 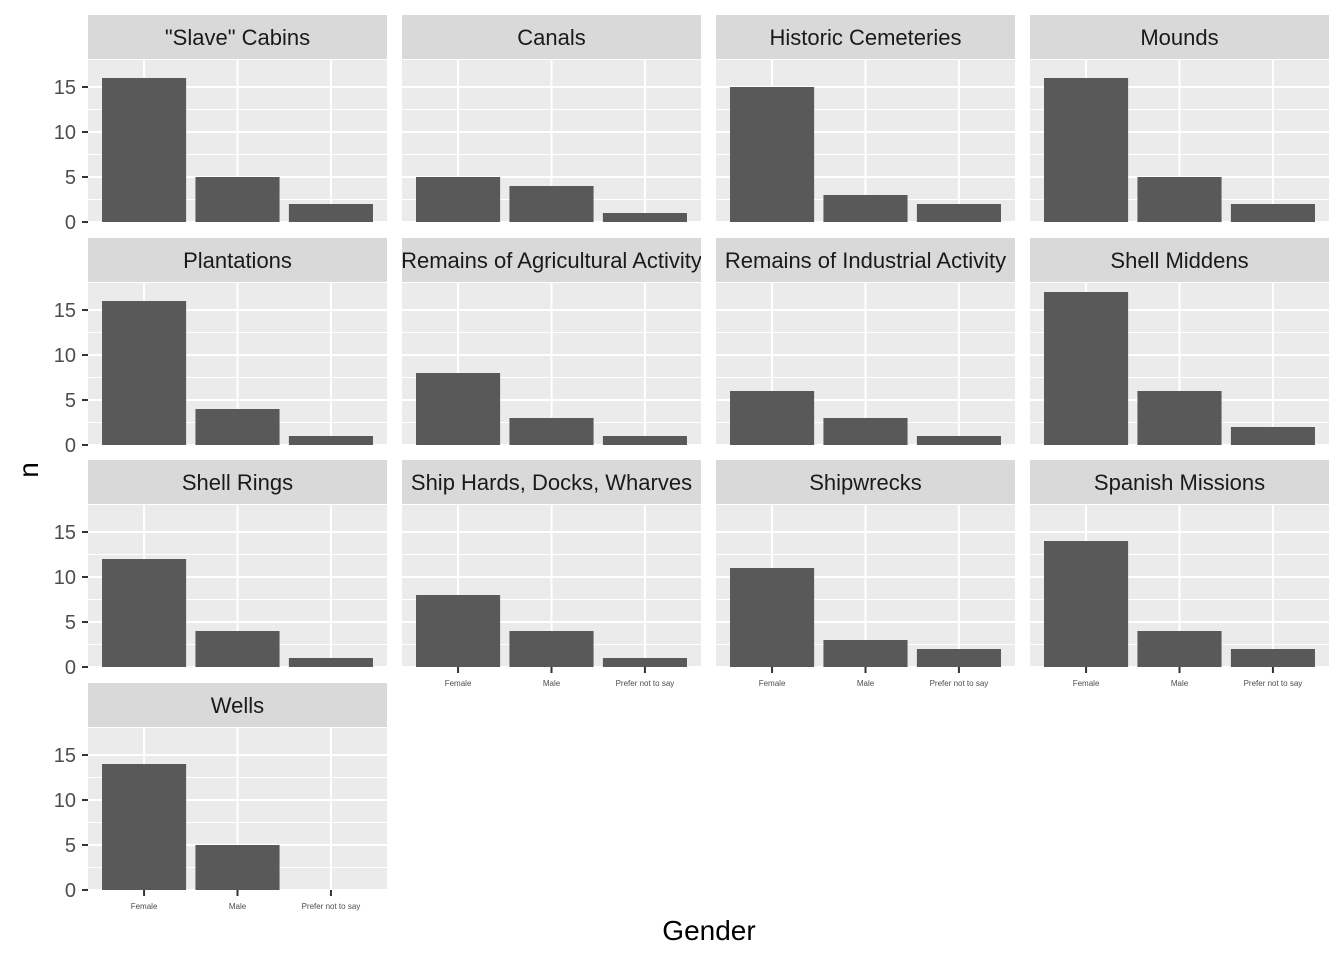 I want to click on facet-strip-label: Historic Cemeteries, so click(x=866, y=37).